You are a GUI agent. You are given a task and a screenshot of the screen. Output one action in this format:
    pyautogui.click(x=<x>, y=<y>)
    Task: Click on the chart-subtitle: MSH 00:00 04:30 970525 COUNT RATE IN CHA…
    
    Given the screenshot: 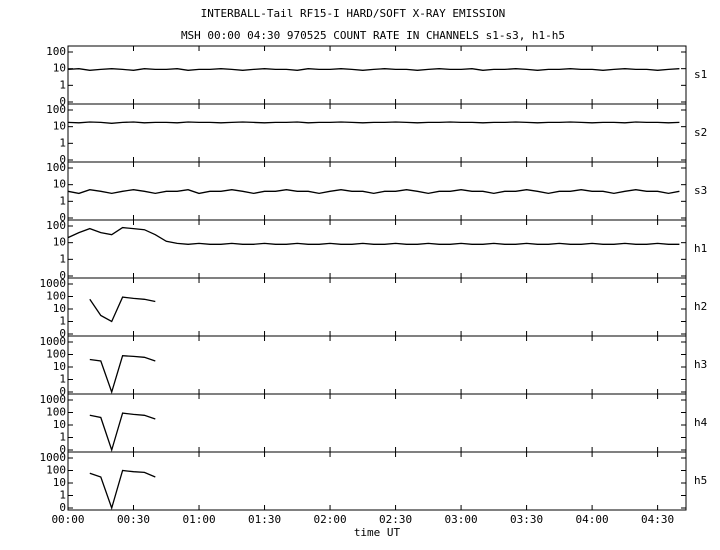 What is the action you would take?
    pyautogui.click(x=373, y=35)
    